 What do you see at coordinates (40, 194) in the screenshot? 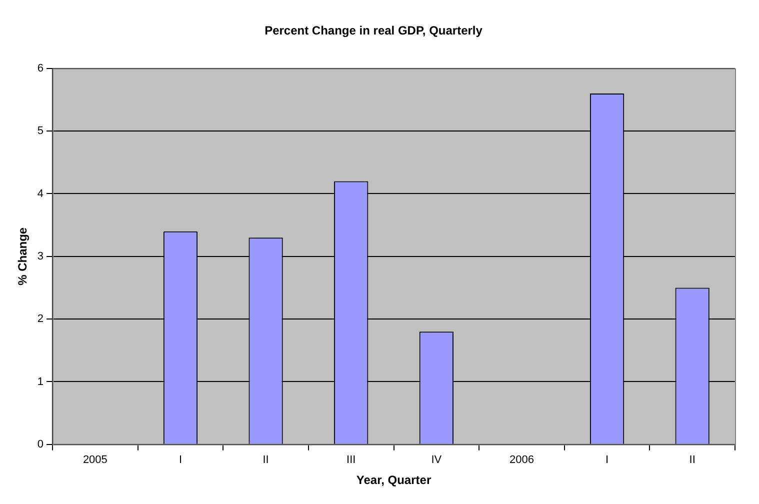
I see `y-tick-label: 4` at bounding box center [40, 194].